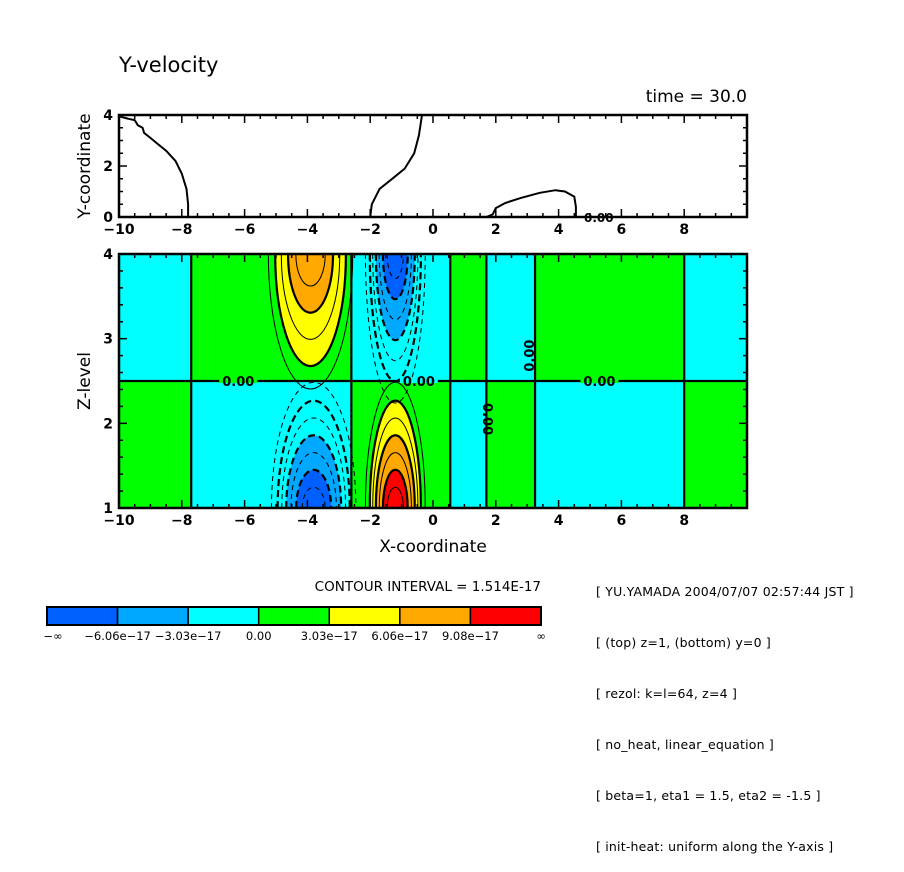 Image resolution: width=904 pixels, height=872 pixels. What do you see at coordinates (685, 744) in the screenshot?
I see `info-line-equation: [ no_heat, linear_equation ]` at bounding box center [685, 744].